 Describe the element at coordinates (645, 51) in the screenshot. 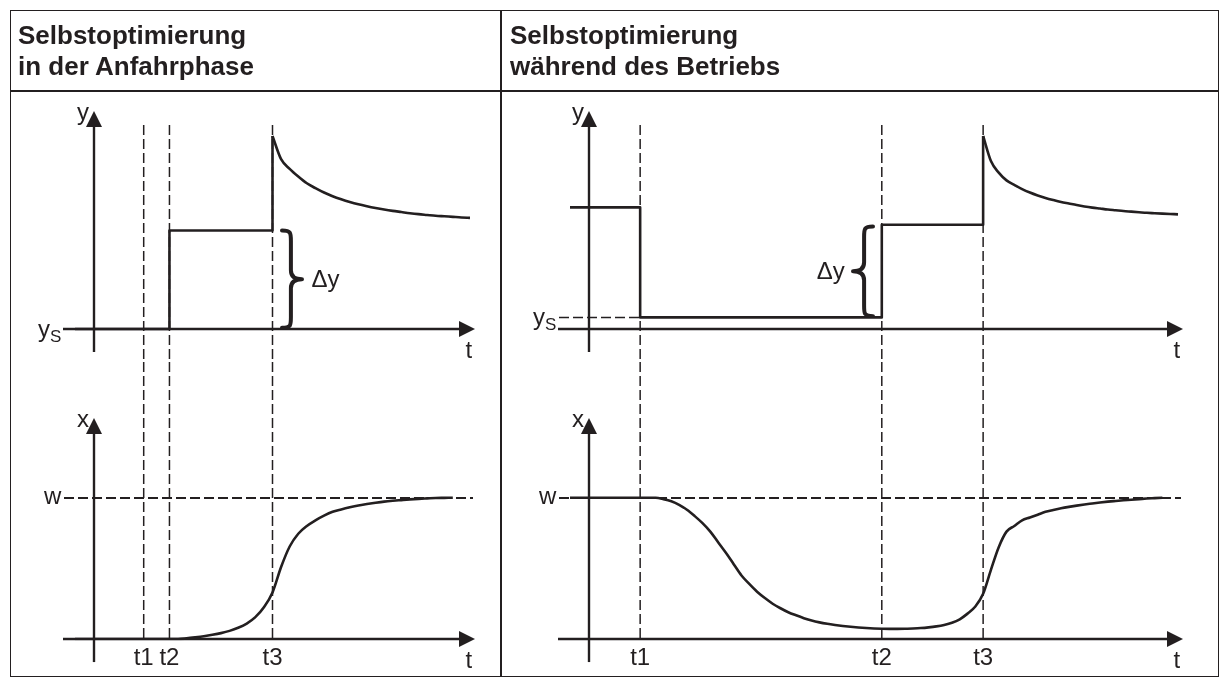

I see `chart-title: Selbstoptimierung während des Betriebs` at that location.